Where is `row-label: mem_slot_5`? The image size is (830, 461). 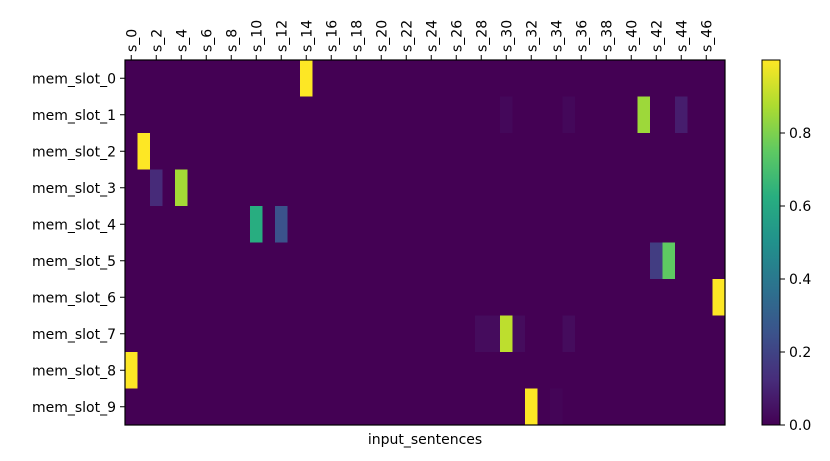 row-label: mem_slot_5 is located at coordinates (74, 262).